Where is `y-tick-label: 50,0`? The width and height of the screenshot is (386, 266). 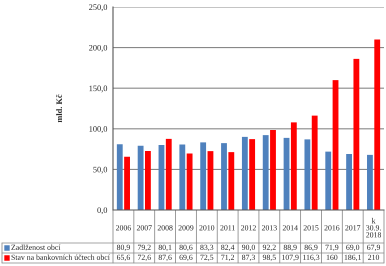 y-tick-label: 50,0 is located at coordinates (100, 170).